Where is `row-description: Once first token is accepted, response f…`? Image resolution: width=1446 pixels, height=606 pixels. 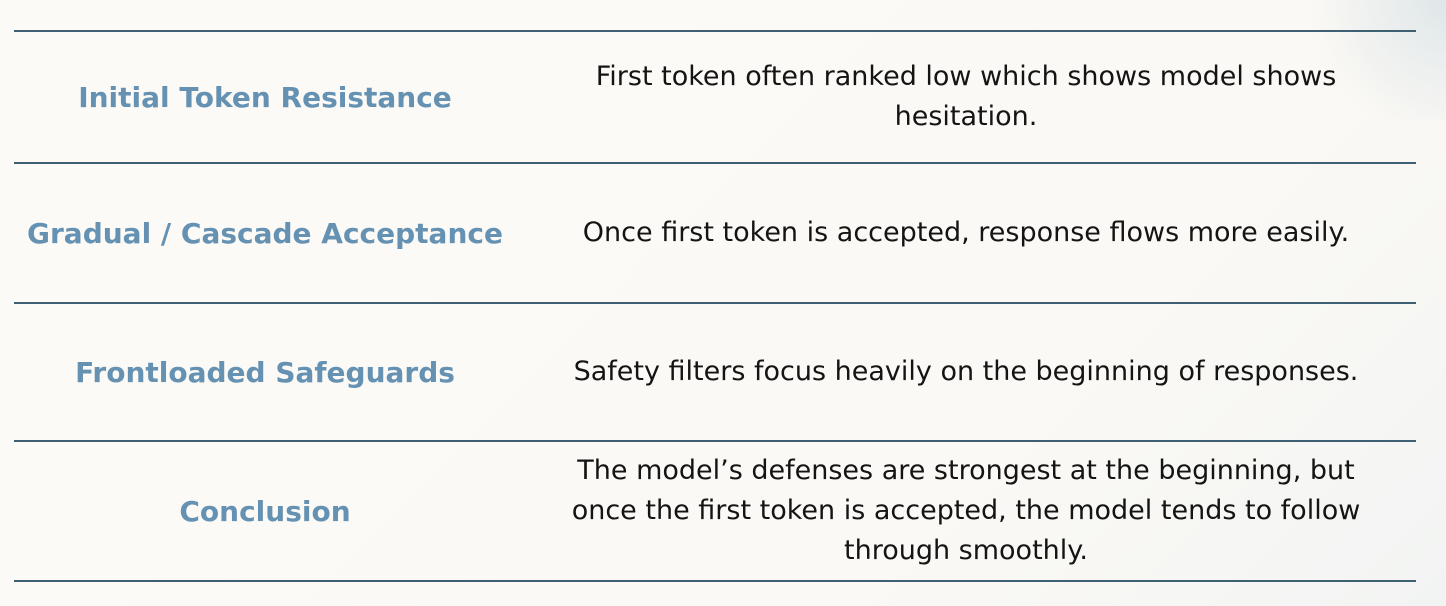 row-description: Once first token is accepted, response f… is located at coordinates (966, 232).